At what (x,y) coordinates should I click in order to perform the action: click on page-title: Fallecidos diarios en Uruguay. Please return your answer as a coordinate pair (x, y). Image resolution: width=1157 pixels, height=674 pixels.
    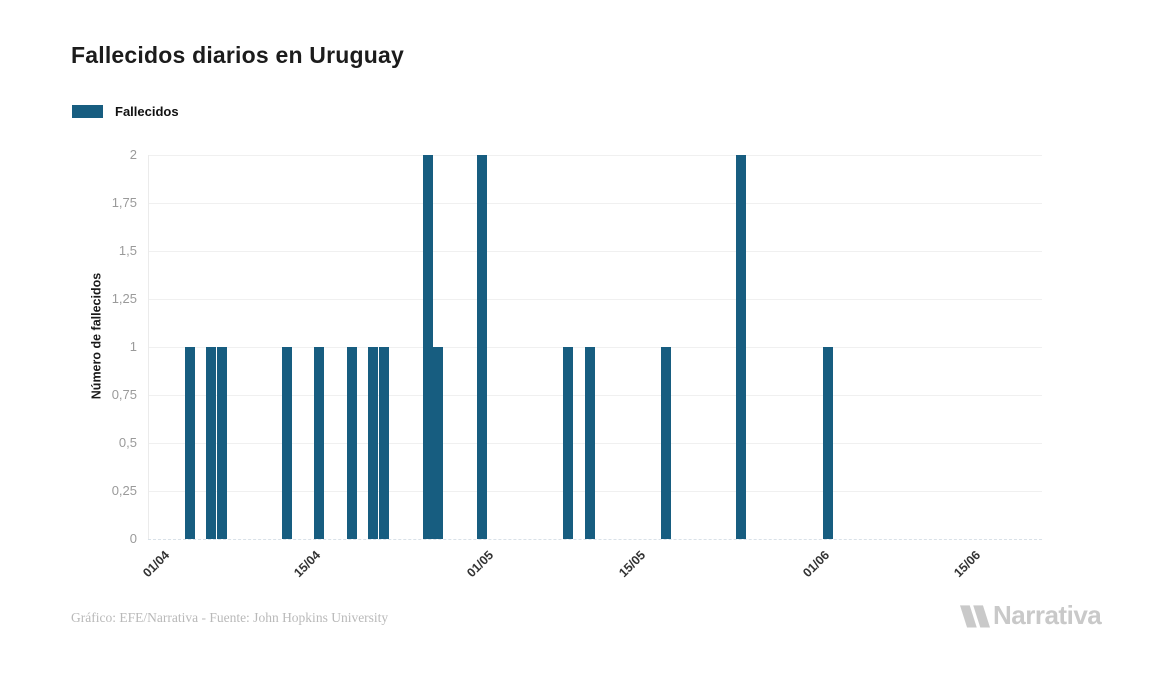
    Looking at the image, I should click on (237, 55).